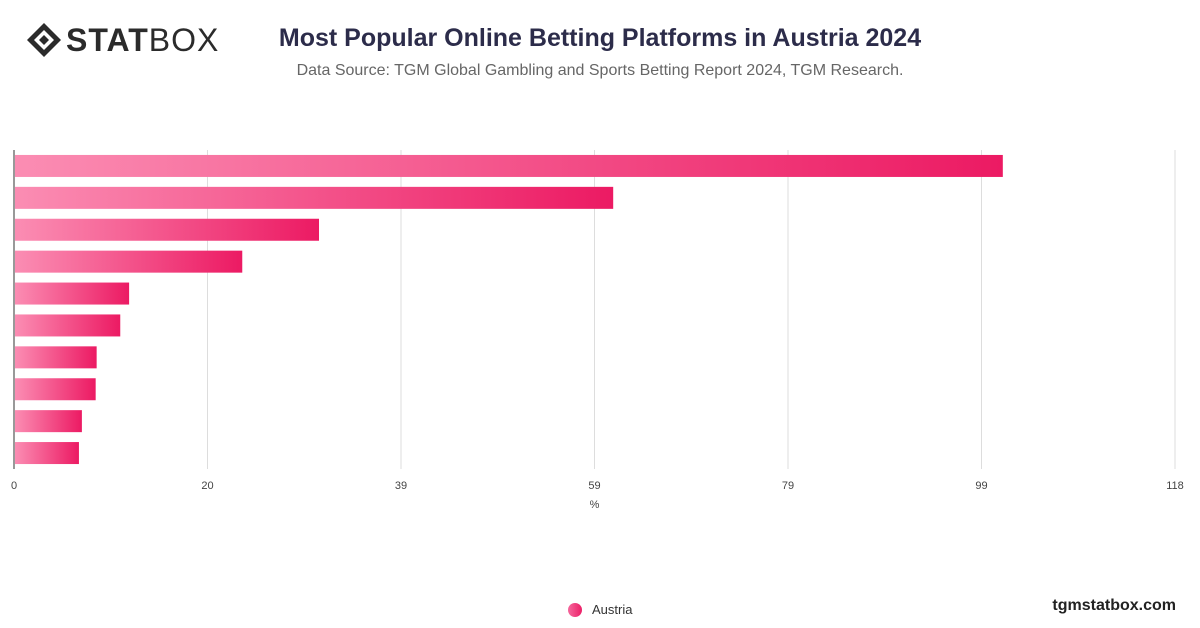 The width and height of the screenshot is (1200, 628). I want to click on legend-label-austria: Austria, so click(612, 609).